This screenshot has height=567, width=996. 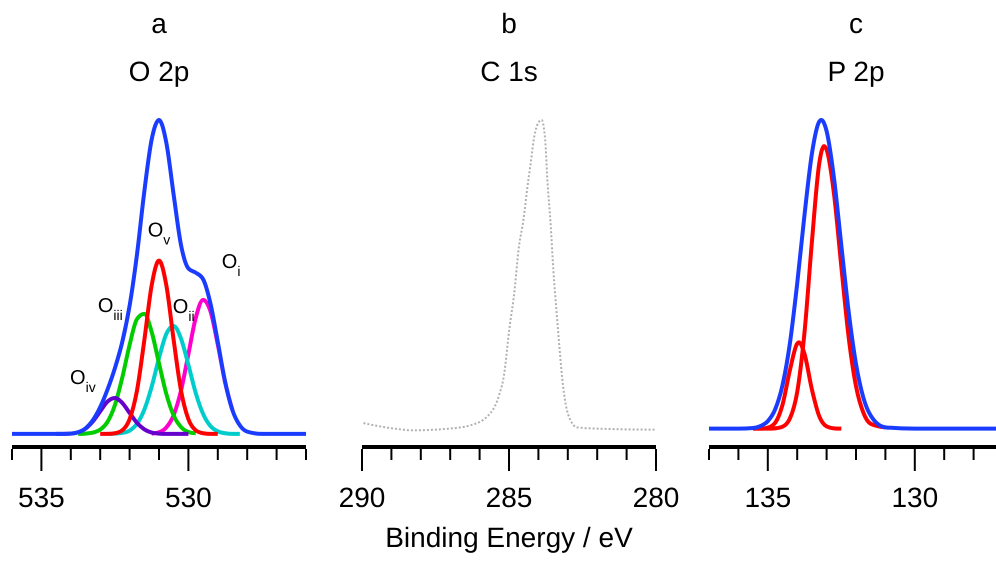 I want to click on x-axis-title: Binding Energy / eV, so click(x=509, y=538).